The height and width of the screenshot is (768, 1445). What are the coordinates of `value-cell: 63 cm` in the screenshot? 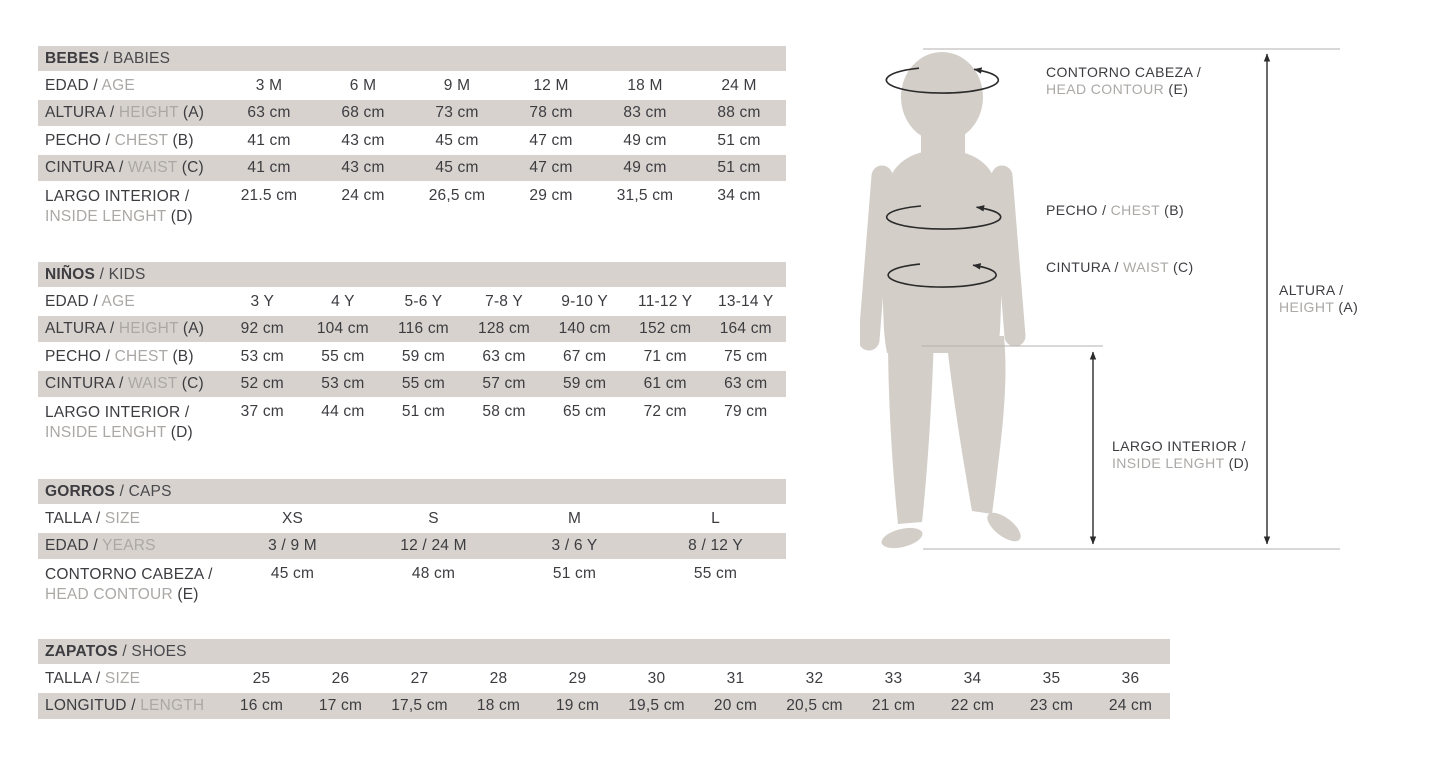 It's located at (504, 356).